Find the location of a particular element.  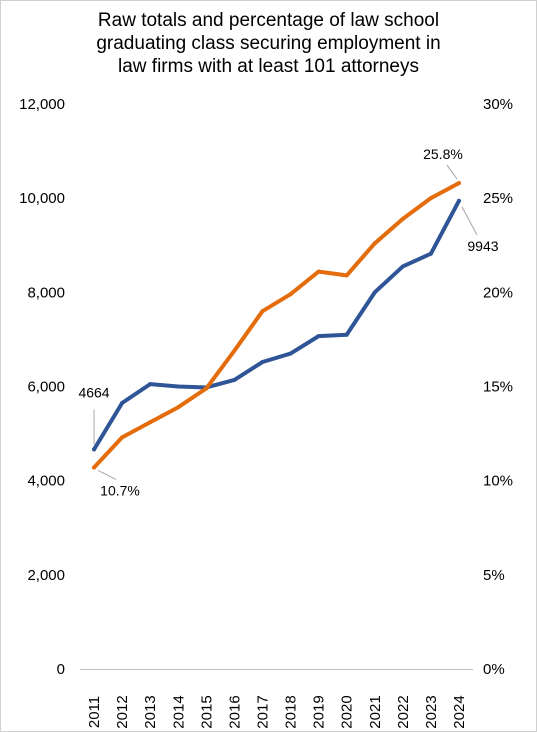

x-tick-label: 2018 is located at coordinates (291, 711).